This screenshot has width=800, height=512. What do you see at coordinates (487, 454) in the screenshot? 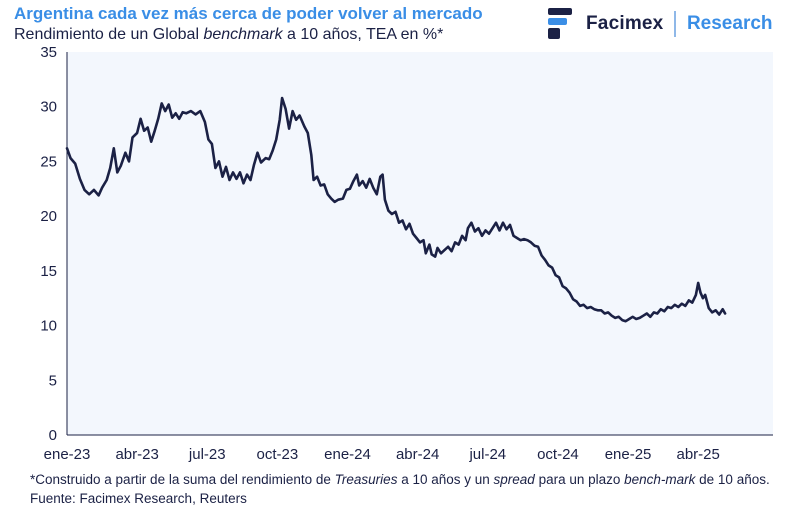
I see `x-tick-label: jul-24` at bounding box center [487, 454].